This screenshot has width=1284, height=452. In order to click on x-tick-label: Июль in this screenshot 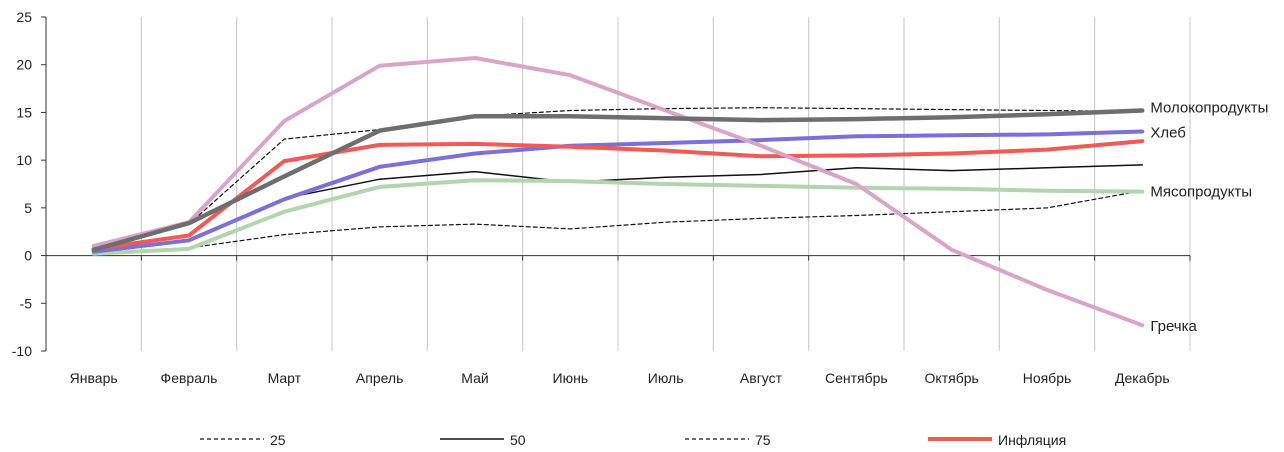, I will do `click(666, 378)`.